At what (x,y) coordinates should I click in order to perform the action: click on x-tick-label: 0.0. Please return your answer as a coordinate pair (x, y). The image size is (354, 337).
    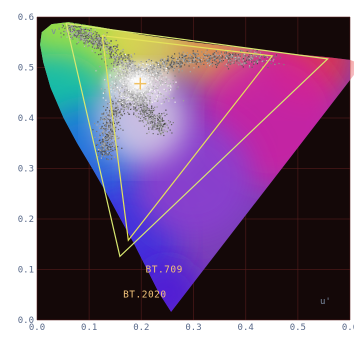
    Looking at the image, I should click on (37, 328).